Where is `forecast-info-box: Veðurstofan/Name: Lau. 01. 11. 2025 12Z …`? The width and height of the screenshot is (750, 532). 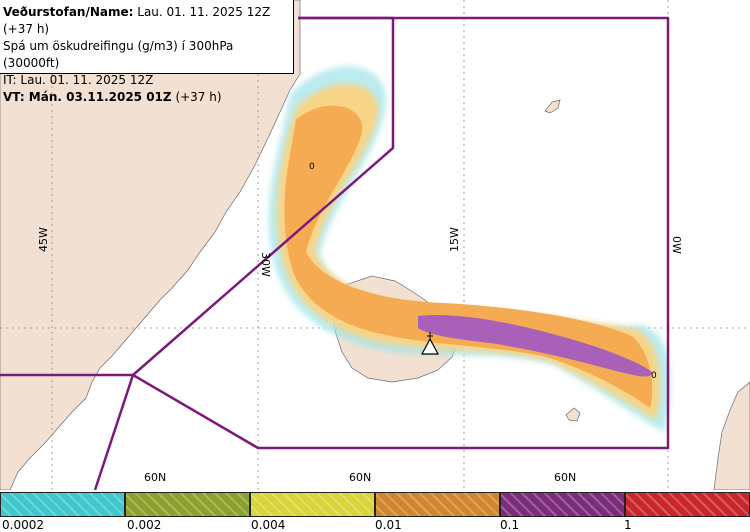
forecast-info-box: Veðurstofan/Name: Lau. 01. 11. 2025 12Z … is located at coordinates (147, 52).